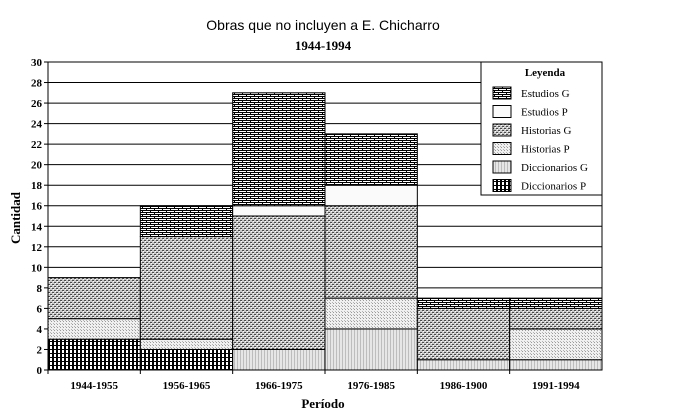 This screenshot has width=695, height=415. Describe the element at coordinates (371, 386) in the screenshot. I see `x-tick-label: 1976-1985` at that location.